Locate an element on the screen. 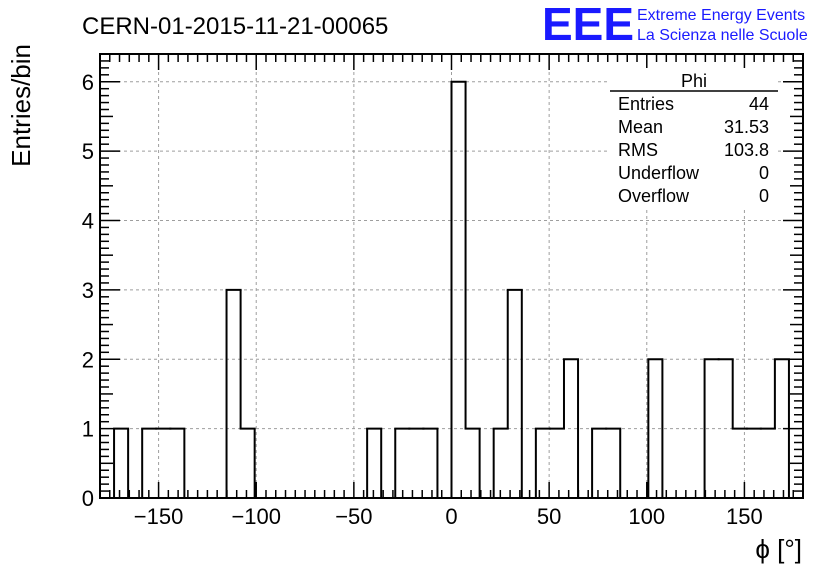 The image size is (836, 572). stats-label: Mean is located at coordinates (640, 127).